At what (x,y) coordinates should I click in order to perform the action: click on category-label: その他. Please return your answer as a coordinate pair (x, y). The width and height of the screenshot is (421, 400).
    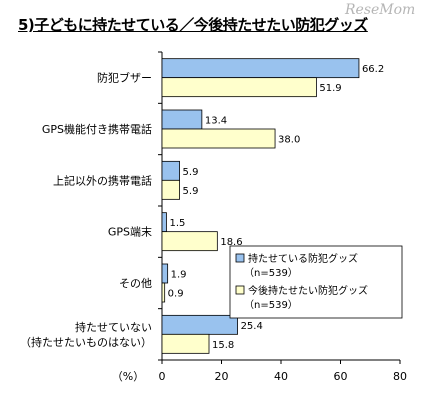
    Looking at the image, I should click on (135, 283).